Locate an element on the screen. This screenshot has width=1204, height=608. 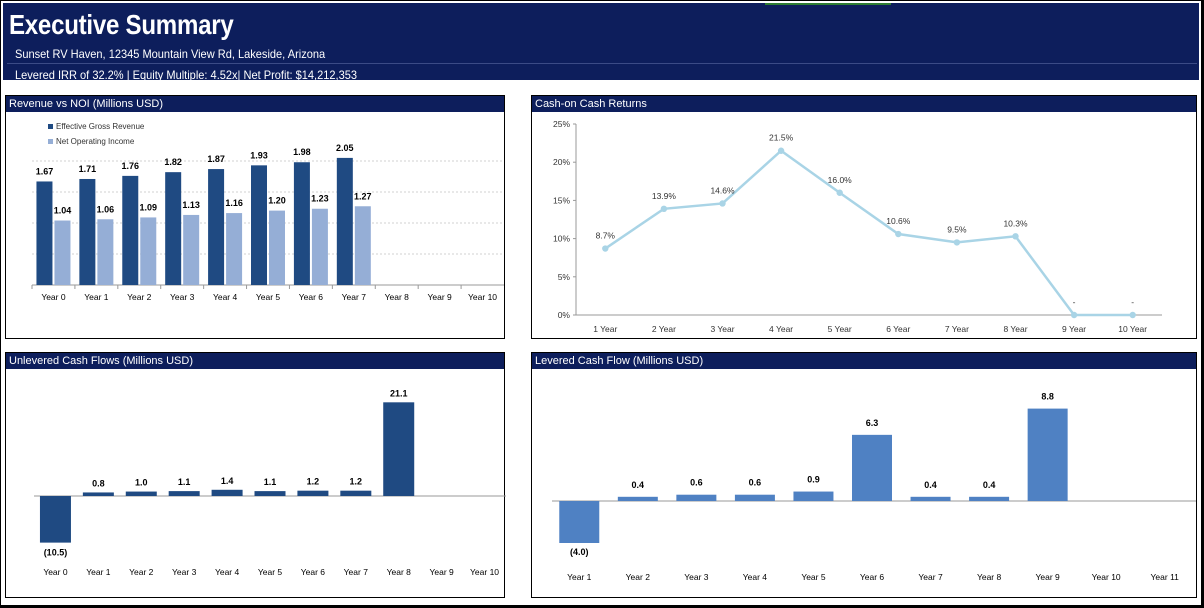
x-tick-label: 1 Year is located at coordinates (605, 329).